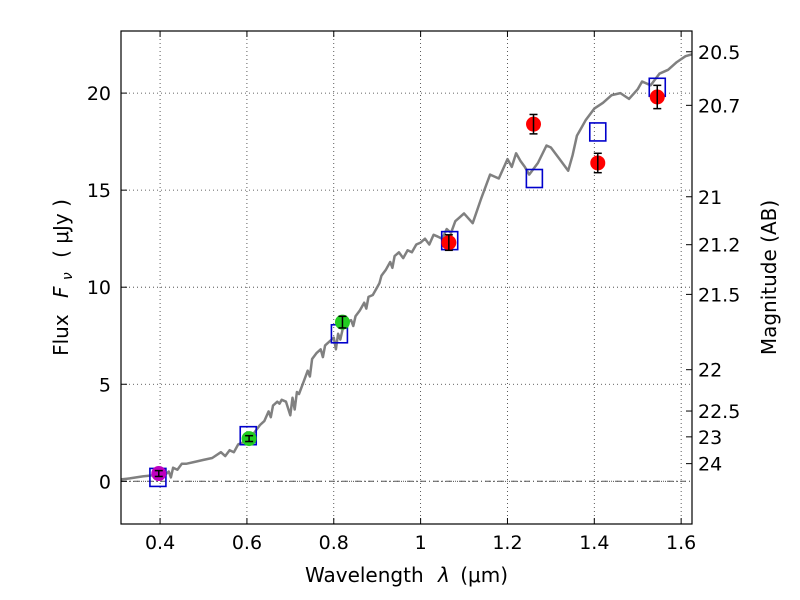 Image resolution: width=800 pixels, height=600 pixels. I want to click on x-axis-label-unit: (μm), so click(484, 575).